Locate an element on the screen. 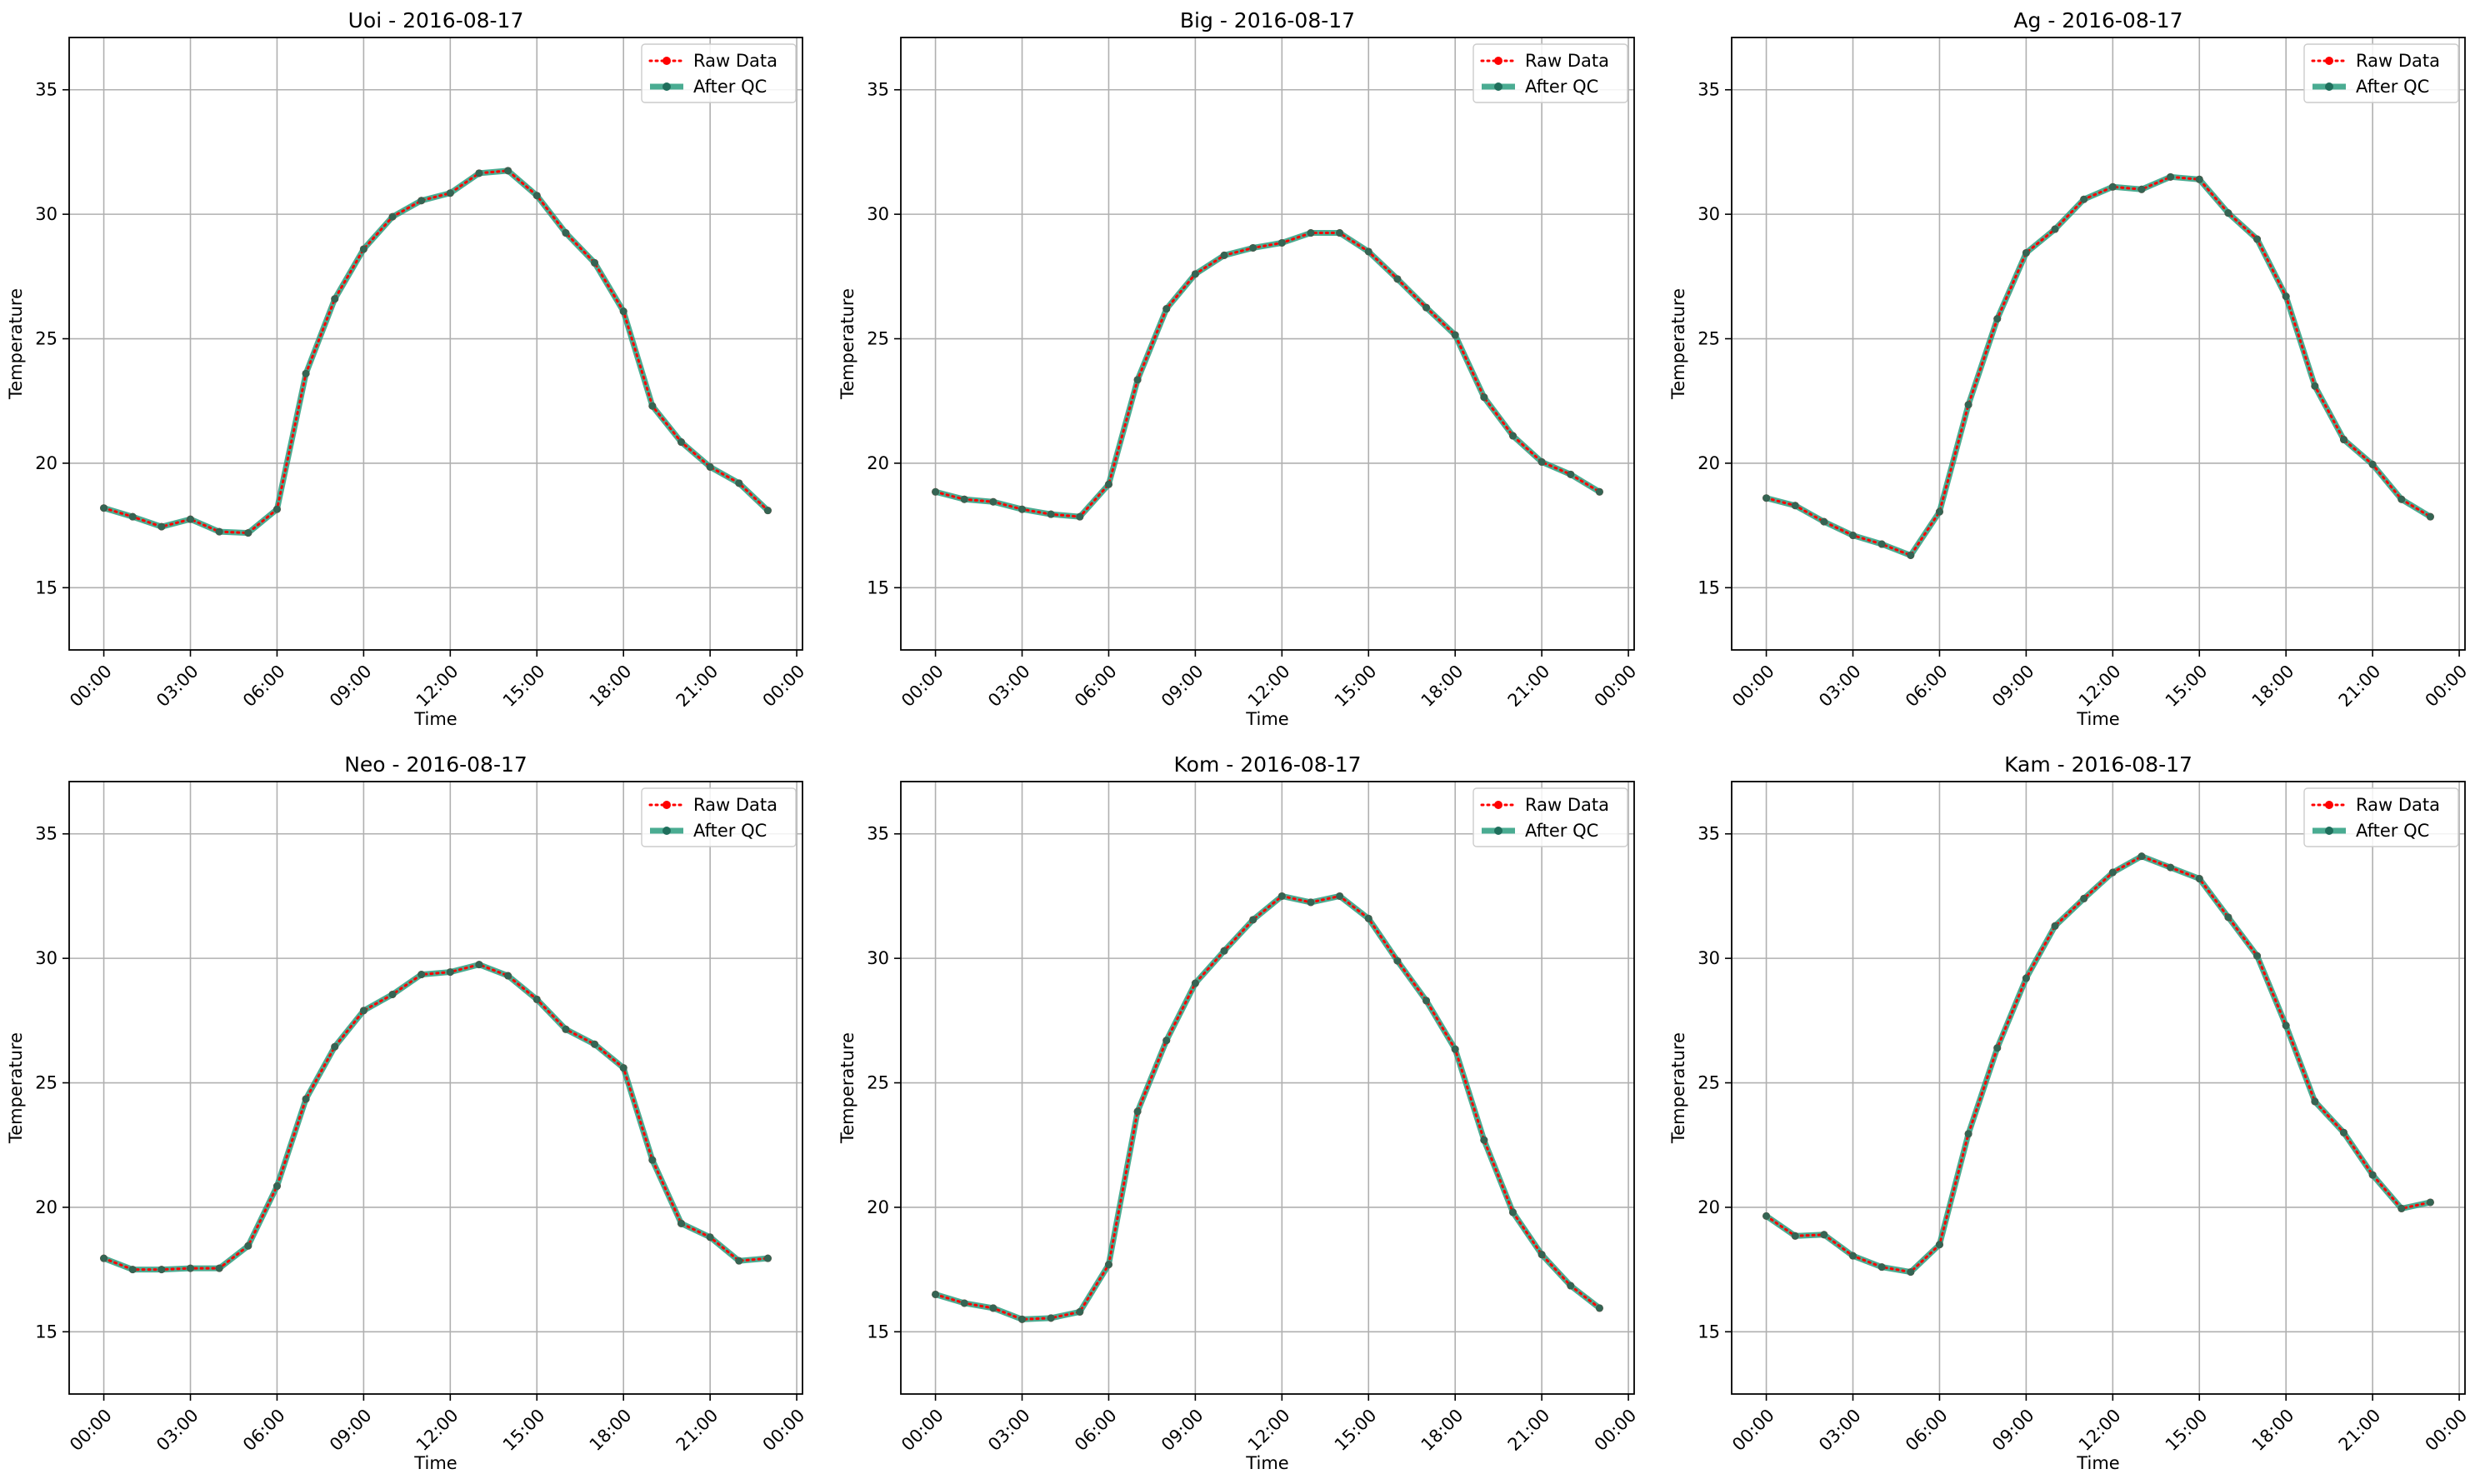 The width and height of the screenshot is (2485, 1484). legend-label-raw-data: Raw Data is located at coordinates (1567, 805).